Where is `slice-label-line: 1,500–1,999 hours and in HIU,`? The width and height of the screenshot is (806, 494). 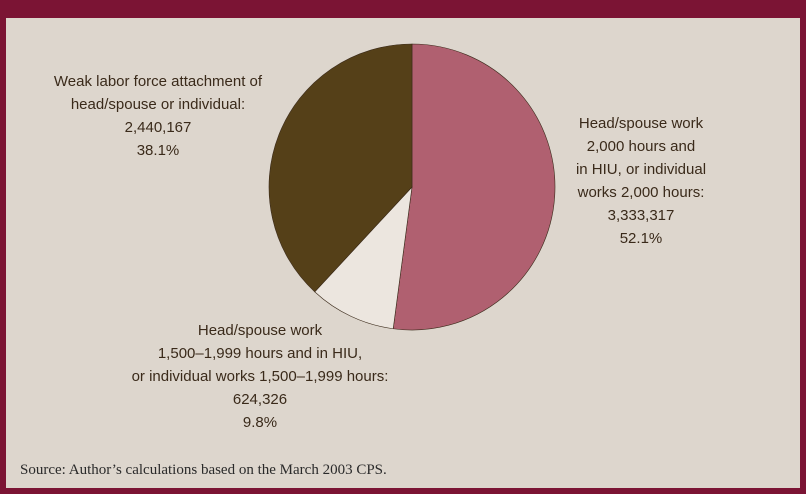 slice-label-line: 1,500–1,999 hours and in HIU, is located at coordinates (260, 353).